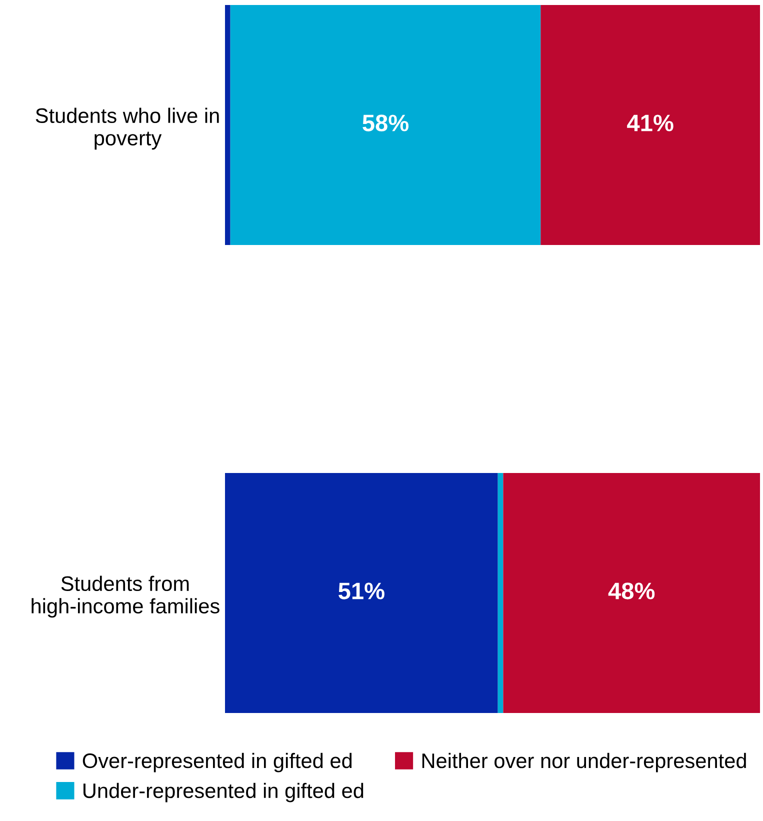  I want to click on y-tick-label: Students who live in poverty, so click(127, 129).